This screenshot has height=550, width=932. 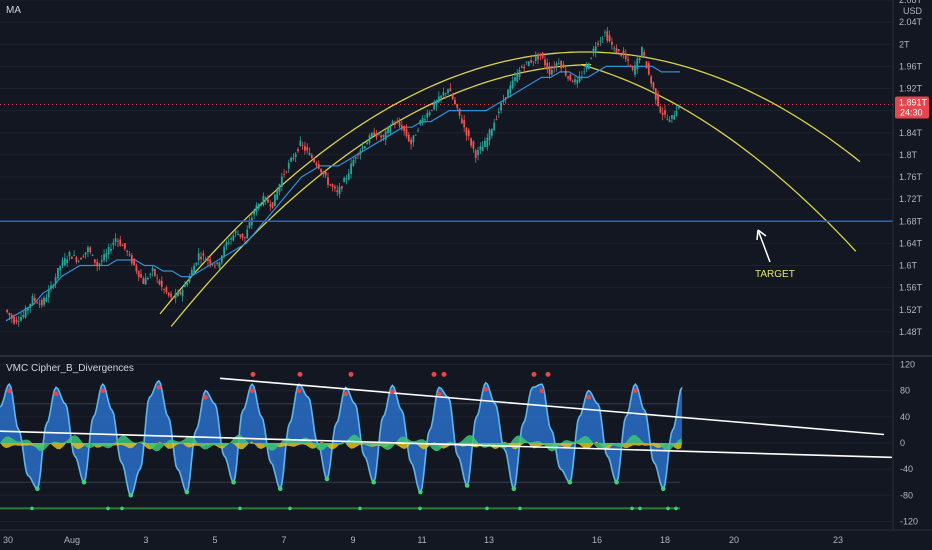 What do you see at coordinates (466, 537) in the screenshot?
I see `time-axis: 30 Aug 3 5 7 9 11 13 16 18 20 23` at bounding box center [466, 537].